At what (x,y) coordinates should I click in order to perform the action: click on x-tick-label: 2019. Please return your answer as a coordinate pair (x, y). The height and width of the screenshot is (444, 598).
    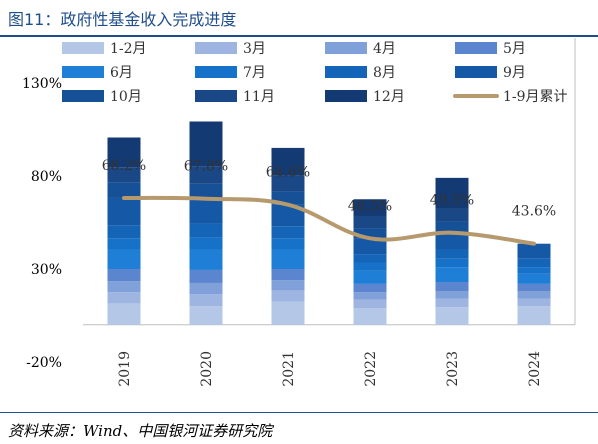
    Looking at the image, I should click on (125, 369).